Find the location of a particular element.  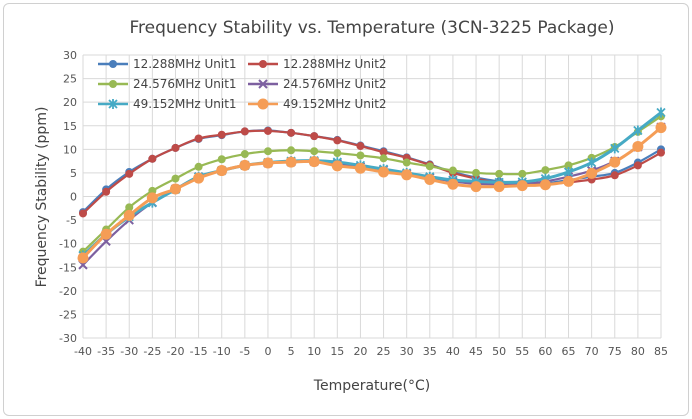

legend-label: 49.152MHz Unit1 is located at coordinates (185, 104).